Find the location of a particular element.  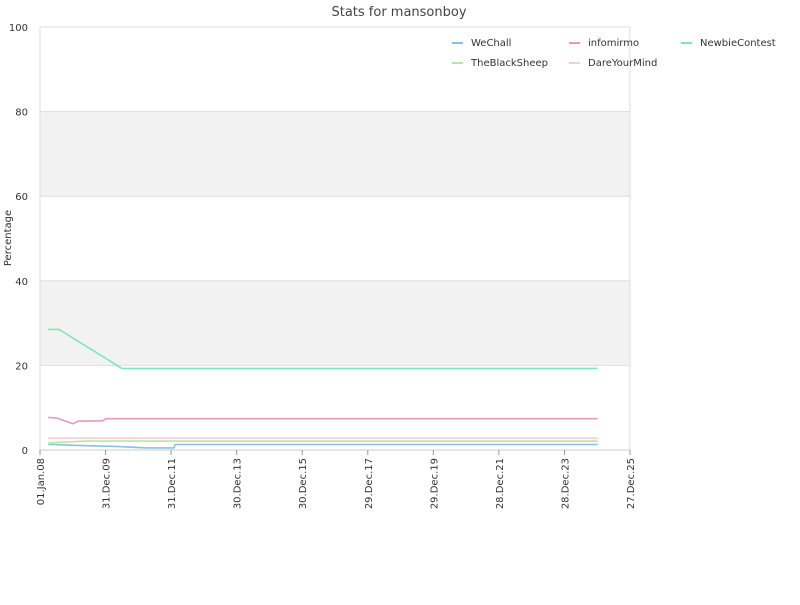

x-tick-label: 30.Dec.13 is located at coordinates (238, 483).